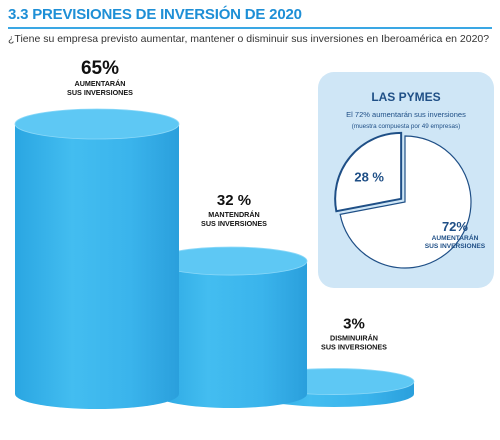 The image size is (500, 440). What do you see at coordinates (100, 68) in the screenshot?
I see `bar-value-label: 65%` at bounding box center [100, 68].